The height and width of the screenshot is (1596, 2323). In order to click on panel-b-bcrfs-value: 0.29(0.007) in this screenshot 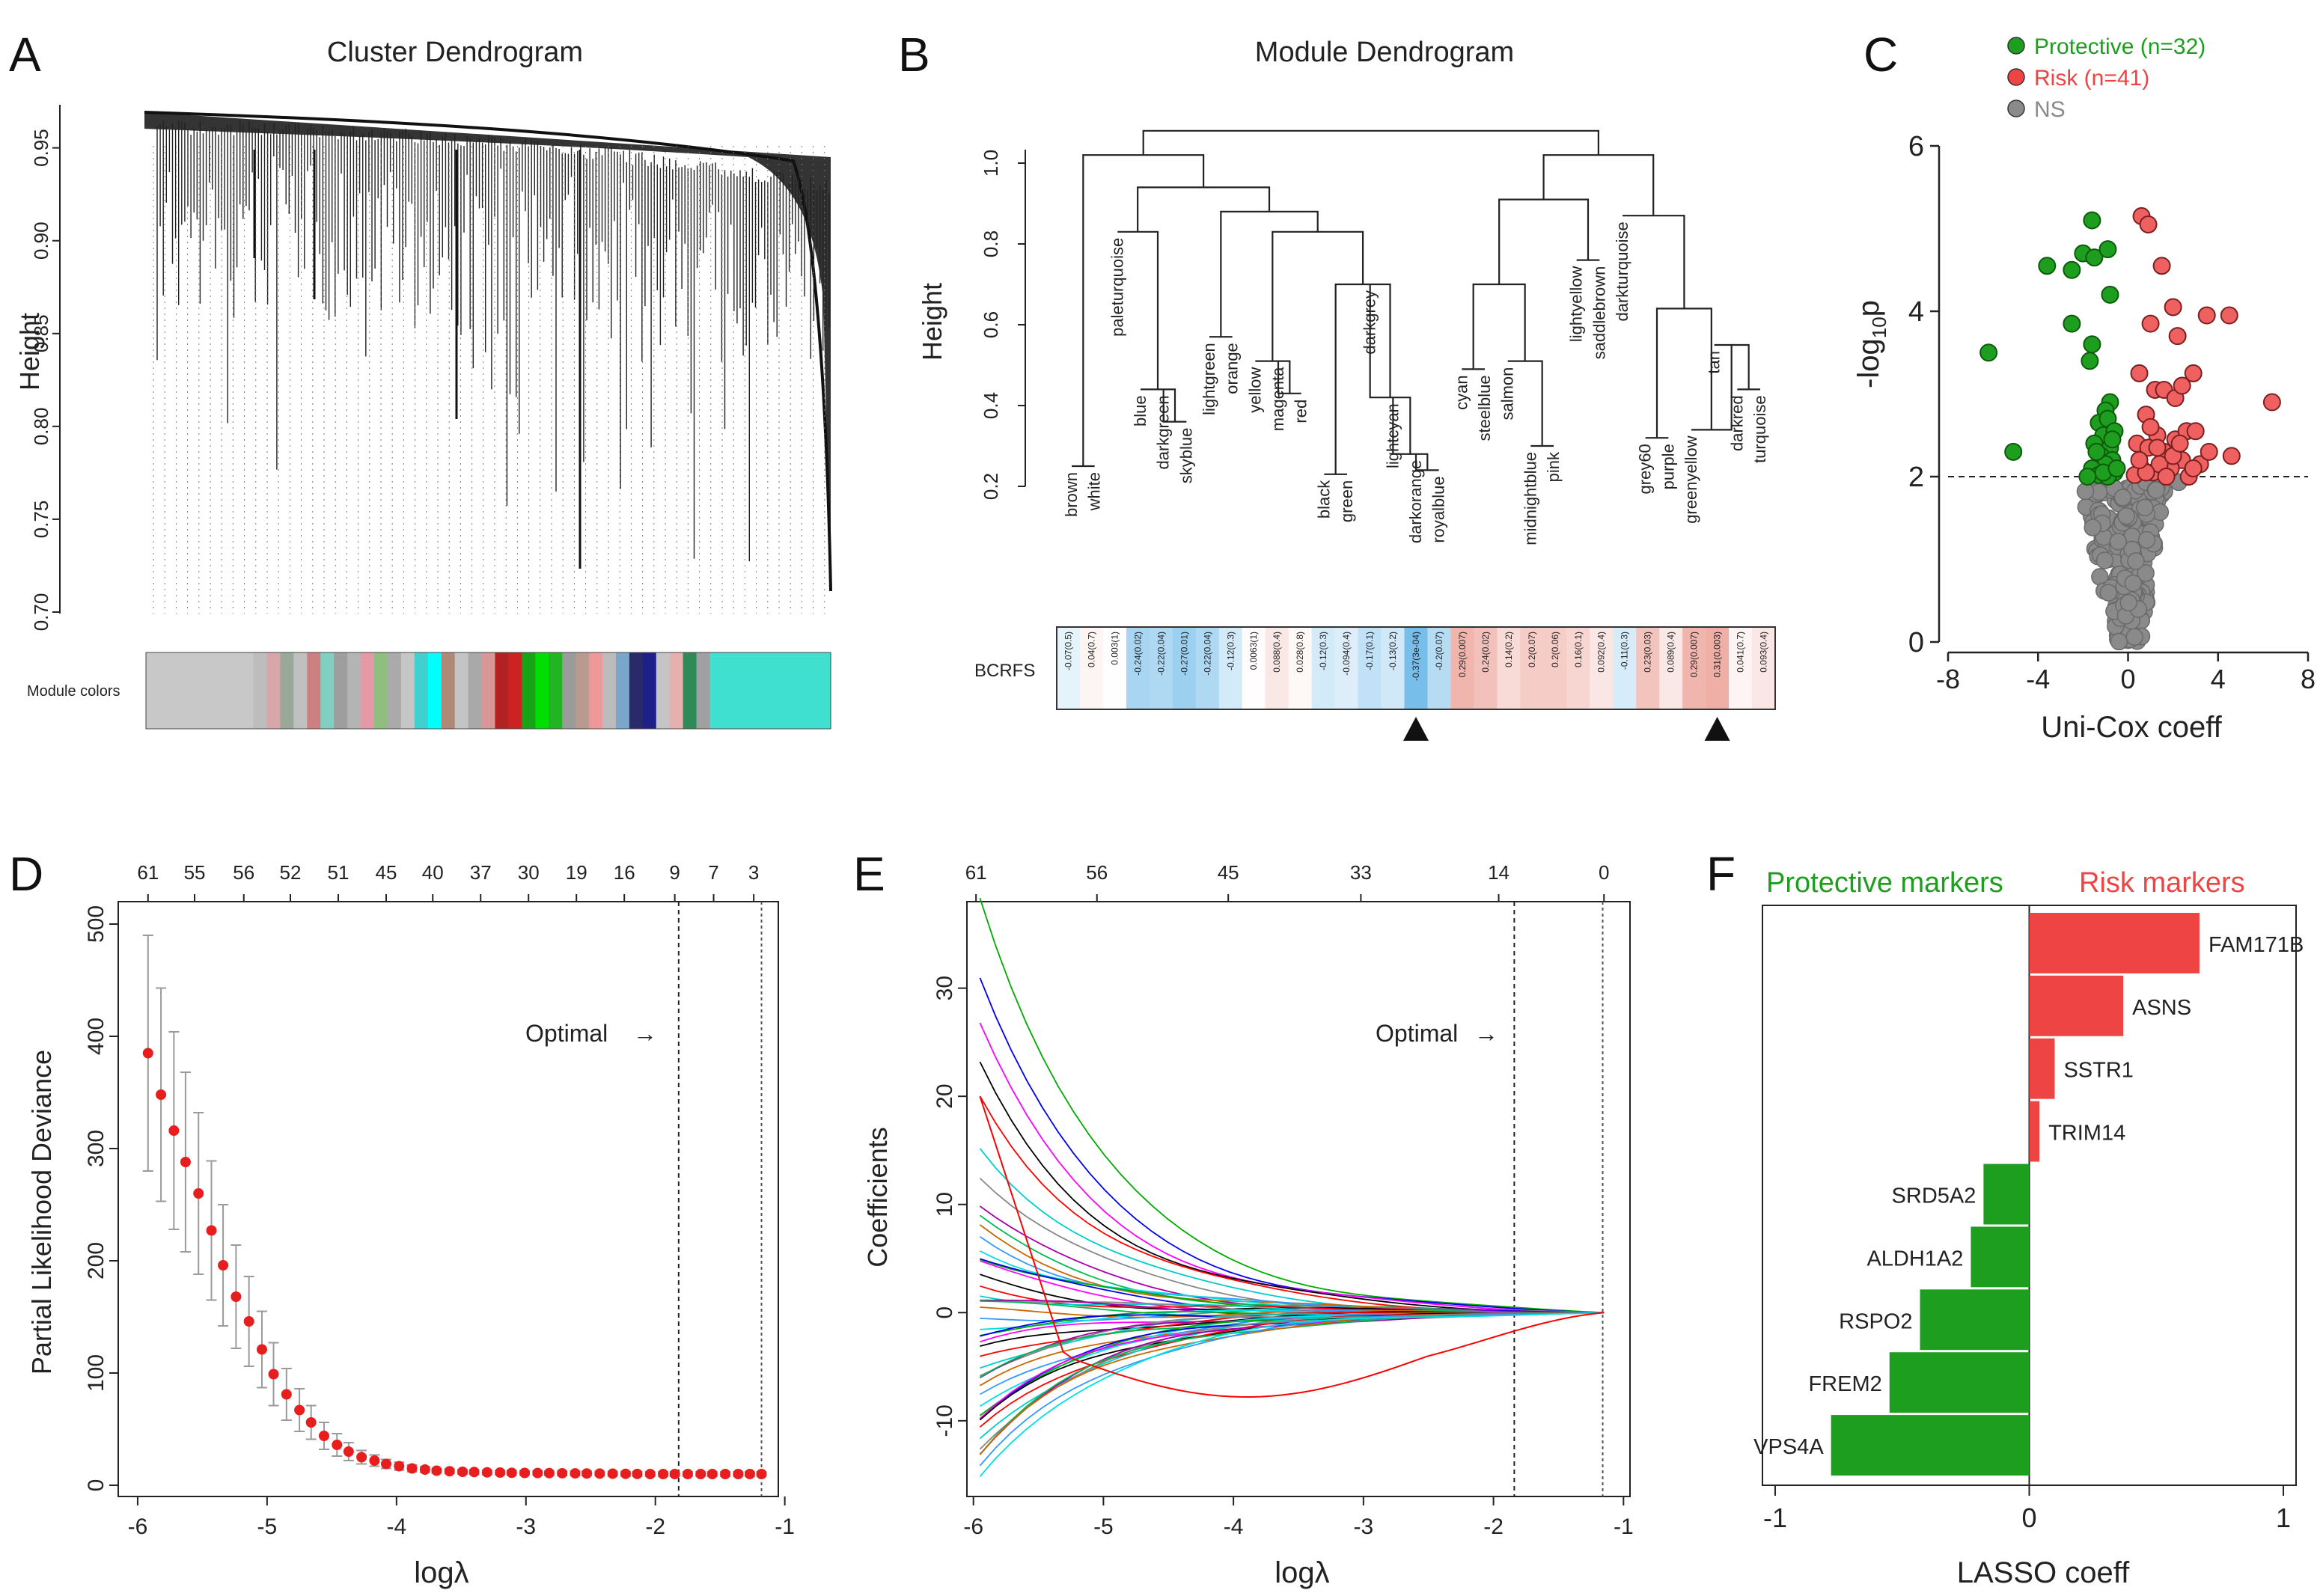, I will do `click(1694, 654)`.